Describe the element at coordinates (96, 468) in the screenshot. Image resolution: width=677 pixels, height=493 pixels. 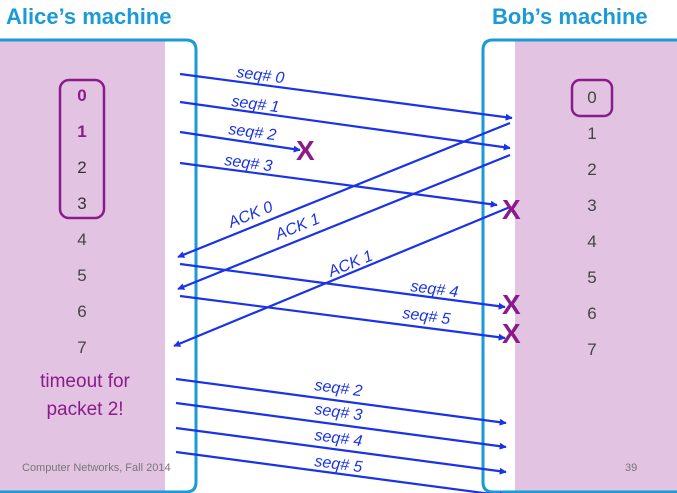
I see `footer-course: Computer Networks, Fall 2014` at that location.